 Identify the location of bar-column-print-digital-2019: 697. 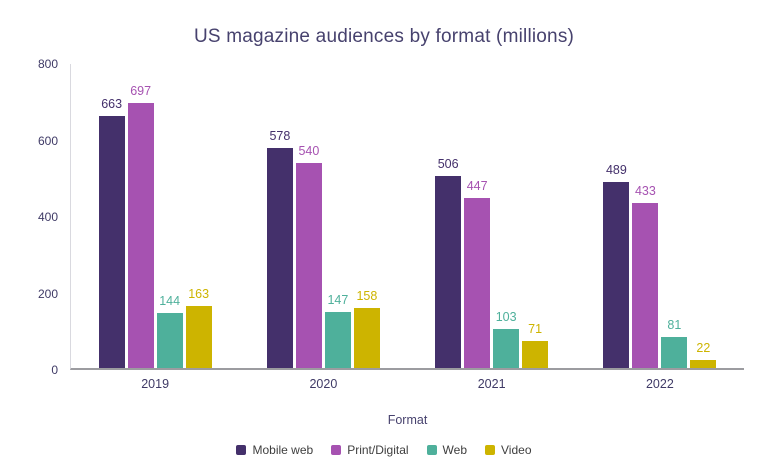
(140, 216).